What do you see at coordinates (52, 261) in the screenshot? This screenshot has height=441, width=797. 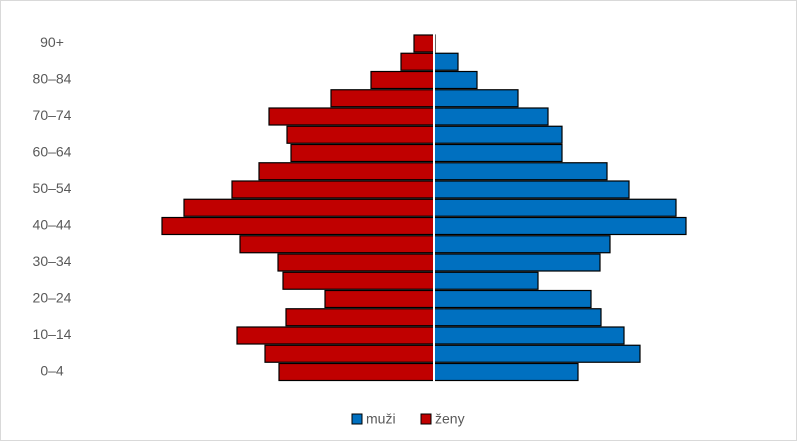 I see `y-tick-label: 30–34` at bounding box center [52, 261].